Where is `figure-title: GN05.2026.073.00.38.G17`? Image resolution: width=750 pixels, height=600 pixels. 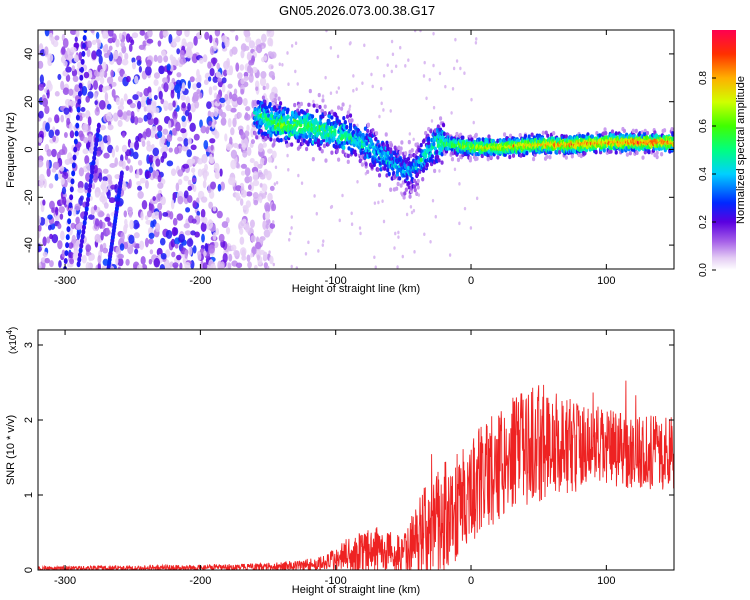
figure-title: GN05.2026.073.00.38.G17 is located at coordinates (357, 10).